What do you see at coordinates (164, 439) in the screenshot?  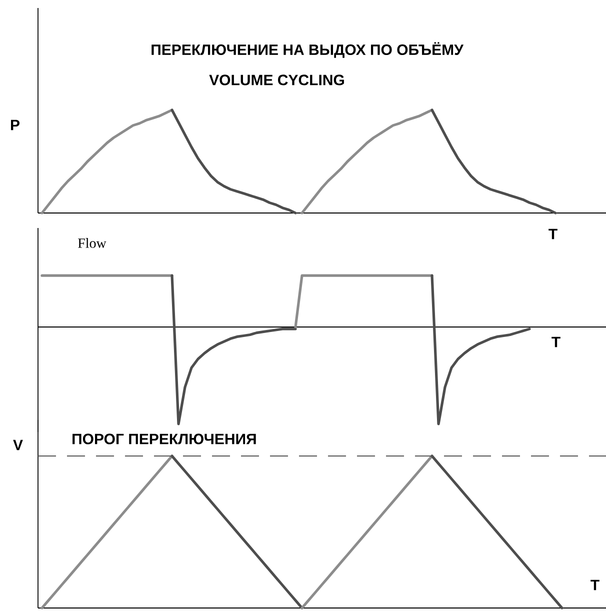 I see `ref-line-label: ПОРОГ ПЕРЕКЛЮЧЕНИЯ` at bounding box center [164, 439].